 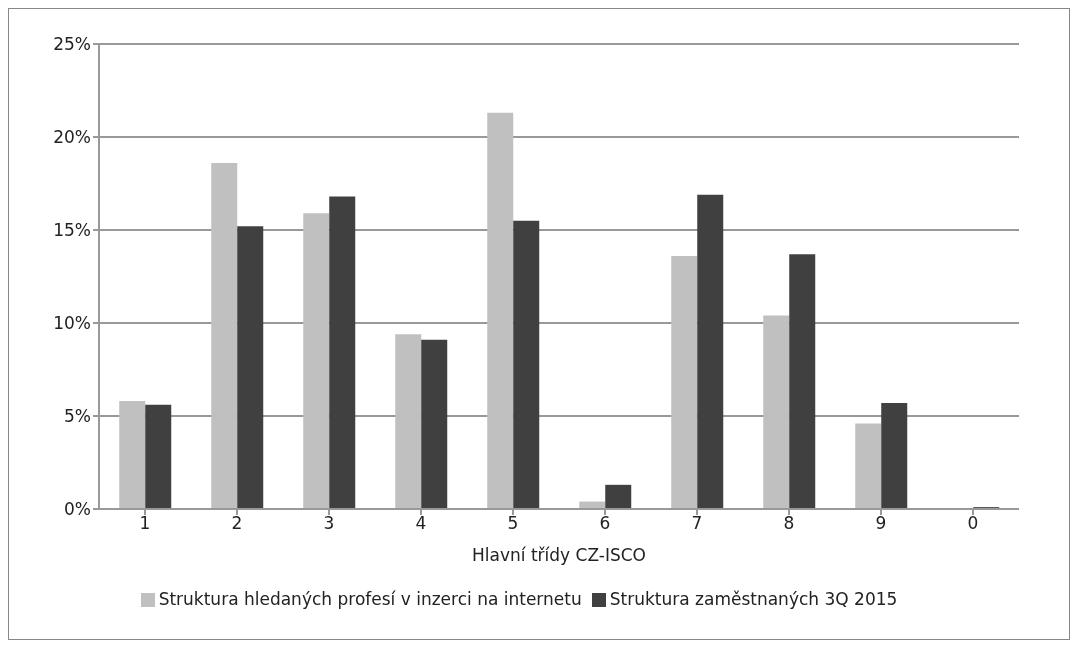 I want to click on x-tick-label: 0, so click(x=973, y=523).